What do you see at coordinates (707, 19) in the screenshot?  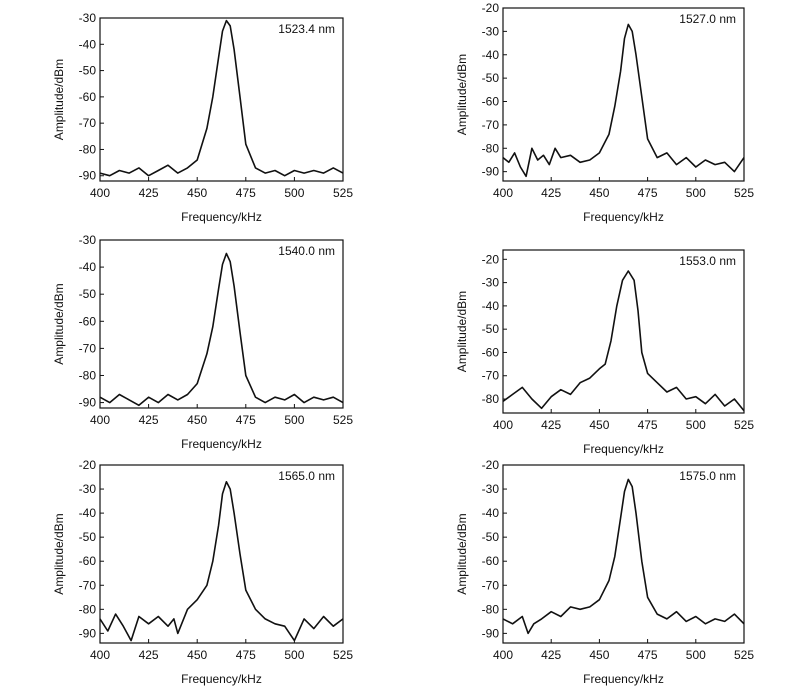 I see `wavelength-annotation: 1527.0 nm` at bounding box center [707, 19].